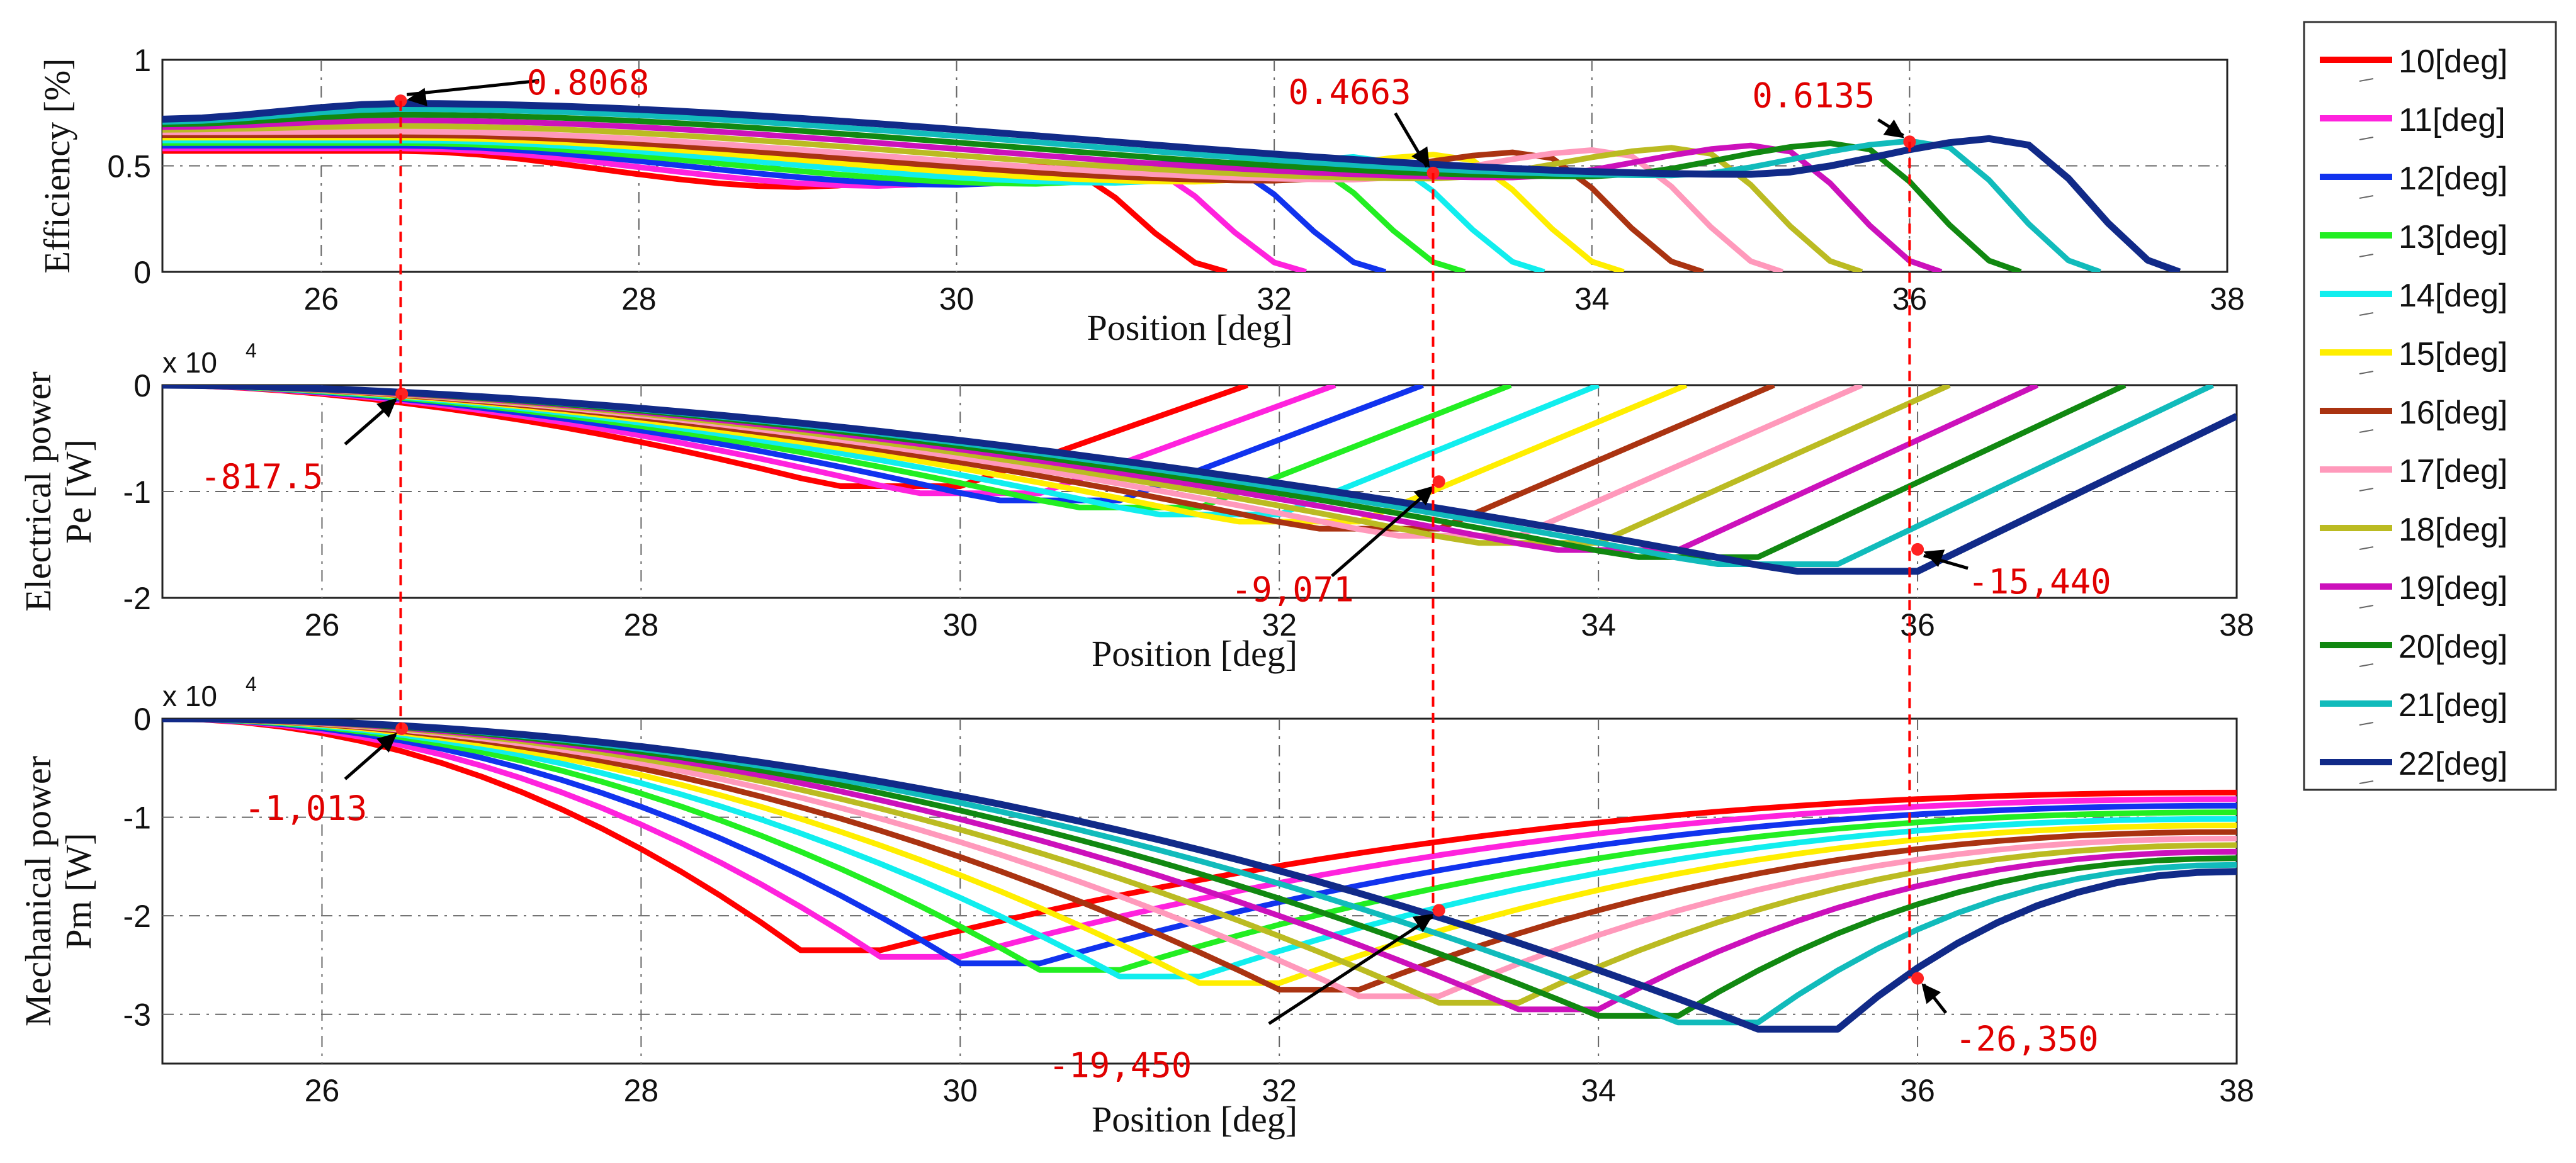  Describe the element at coordinates (38, 891) in the screenshot. I see `y-axis-label: Mechanical power` at that location.